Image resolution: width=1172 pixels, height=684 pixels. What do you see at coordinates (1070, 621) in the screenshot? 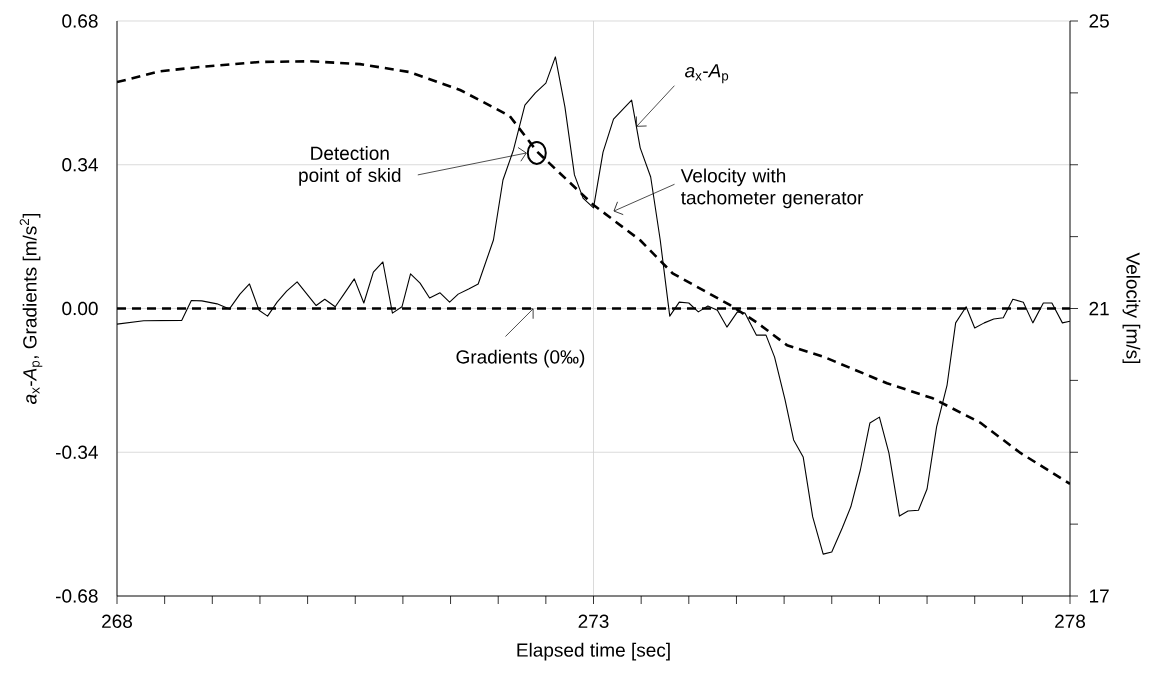
I see `x-tick-label: 278` at bounding box center [1070, 621].